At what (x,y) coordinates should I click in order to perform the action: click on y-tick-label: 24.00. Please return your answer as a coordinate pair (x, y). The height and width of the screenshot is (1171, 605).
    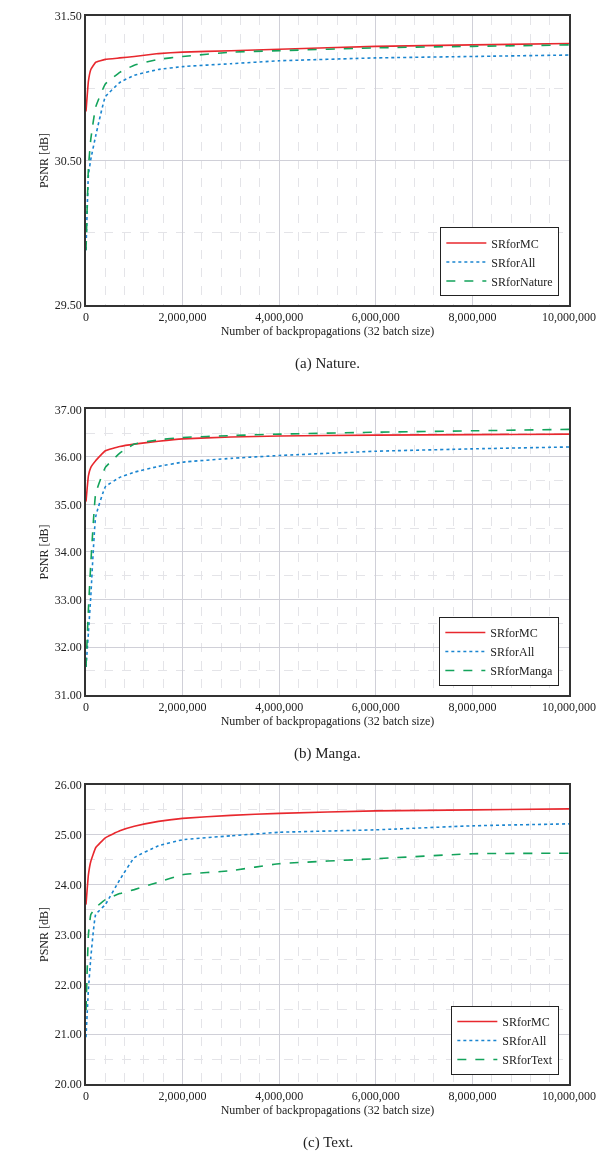
    Looking at the image, I should click on (68, 884).